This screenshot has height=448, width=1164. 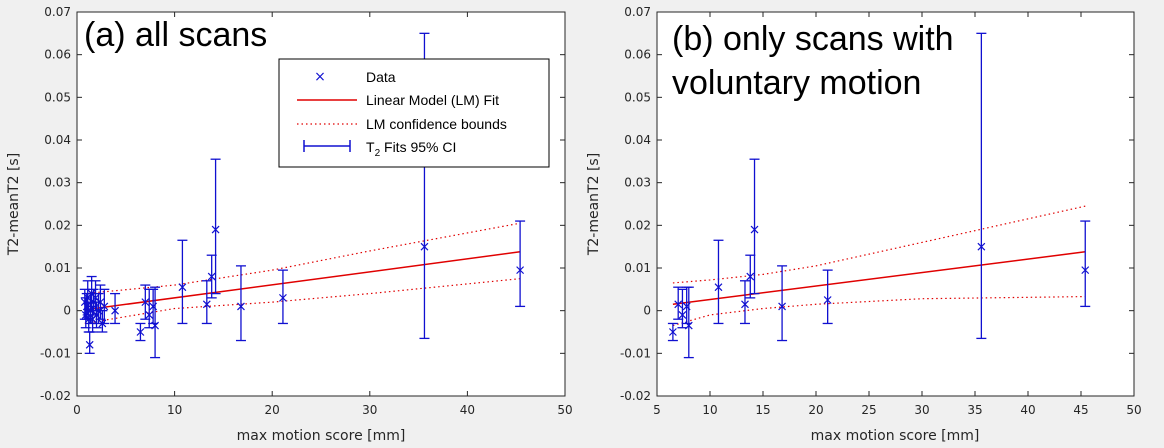 I want to click on panel-b-ytick-label: 0, so click(x=647, y=311).